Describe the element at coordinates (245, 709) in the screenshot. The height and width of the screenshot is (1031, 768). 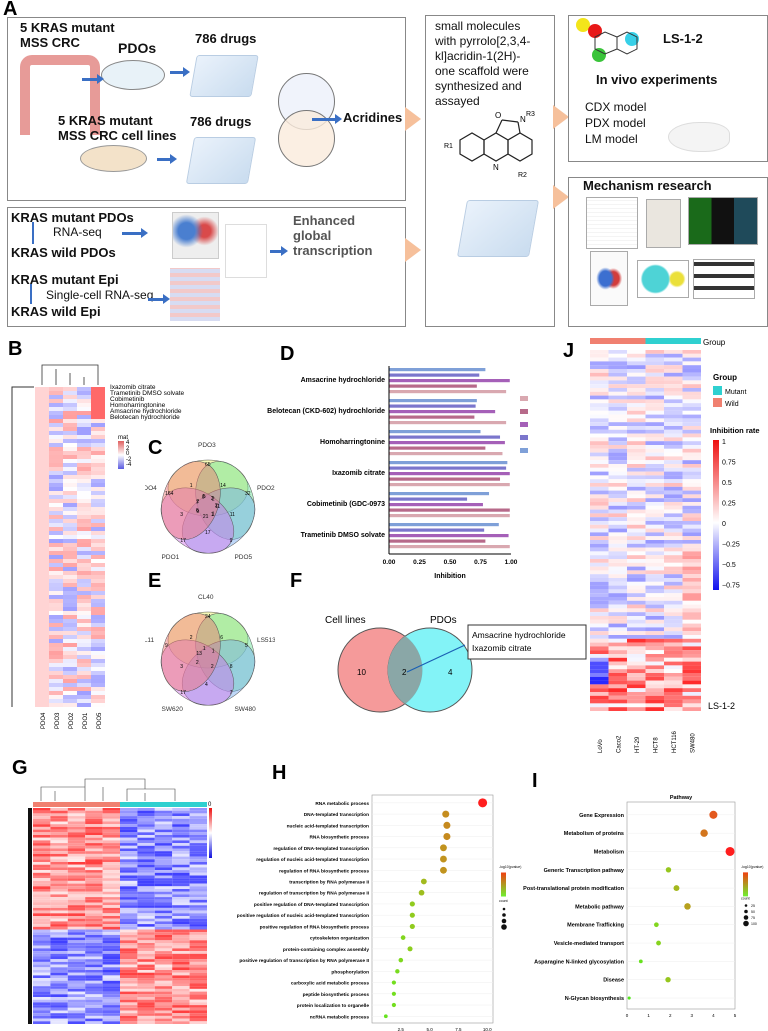
I see `venn-set-label: SW480` at that location.